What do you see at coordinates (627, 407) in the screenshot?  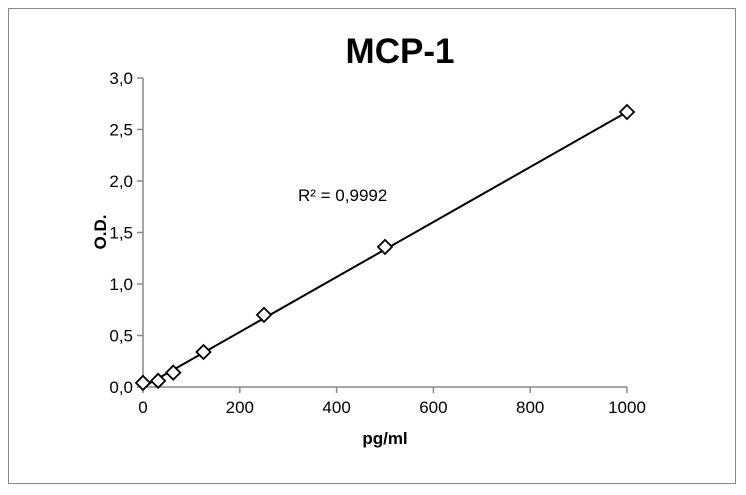 I see `x-tick-label: 1000` at bounding box center [627, 407].